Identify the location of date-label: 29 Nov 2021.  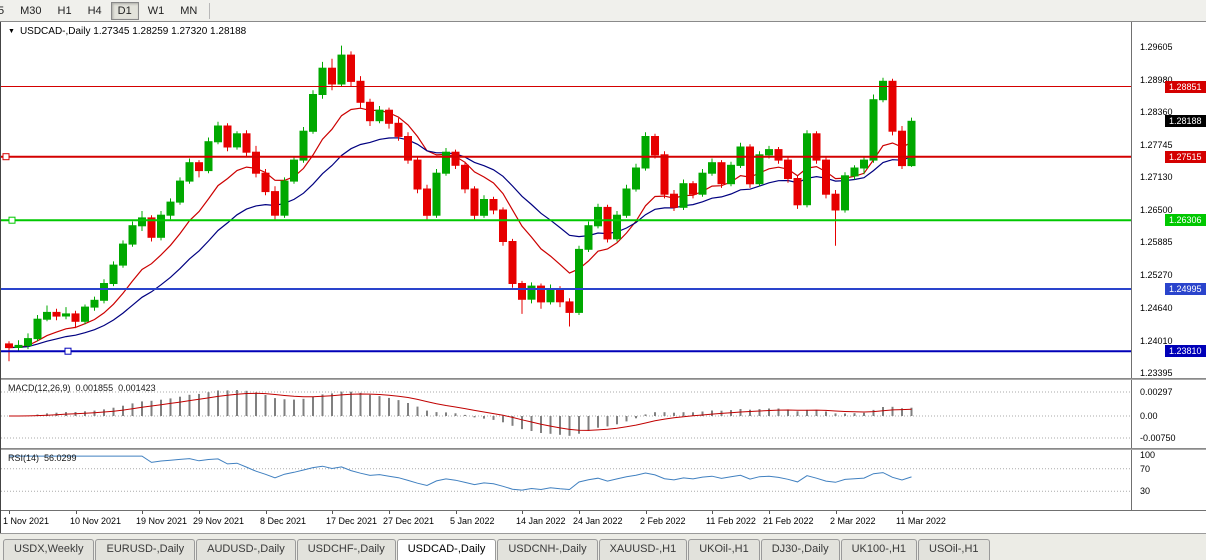
(219, 521).